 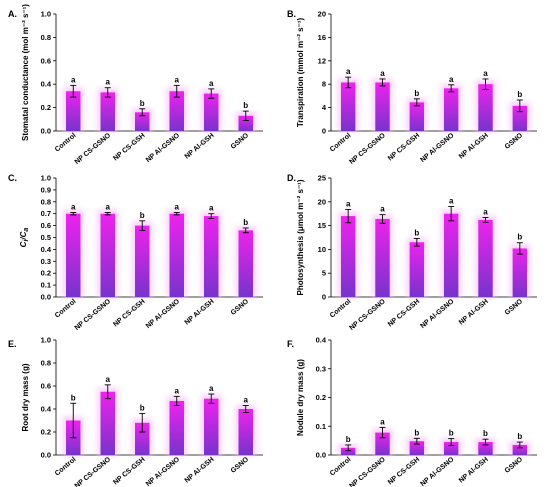 What do you see at coordinates (324, 273) in the screenshot?
I see `y-tick-label: 5` at bounding box center [324, 273].